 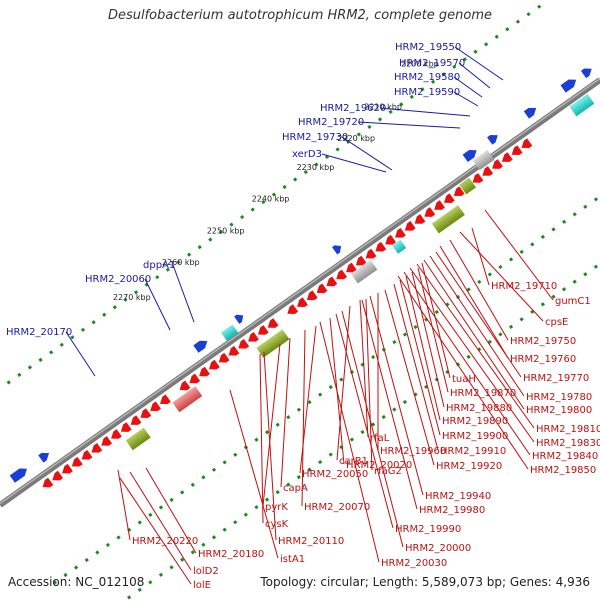 I want to click on scale-label: 2240 kbp, so click(x=271, y=199).